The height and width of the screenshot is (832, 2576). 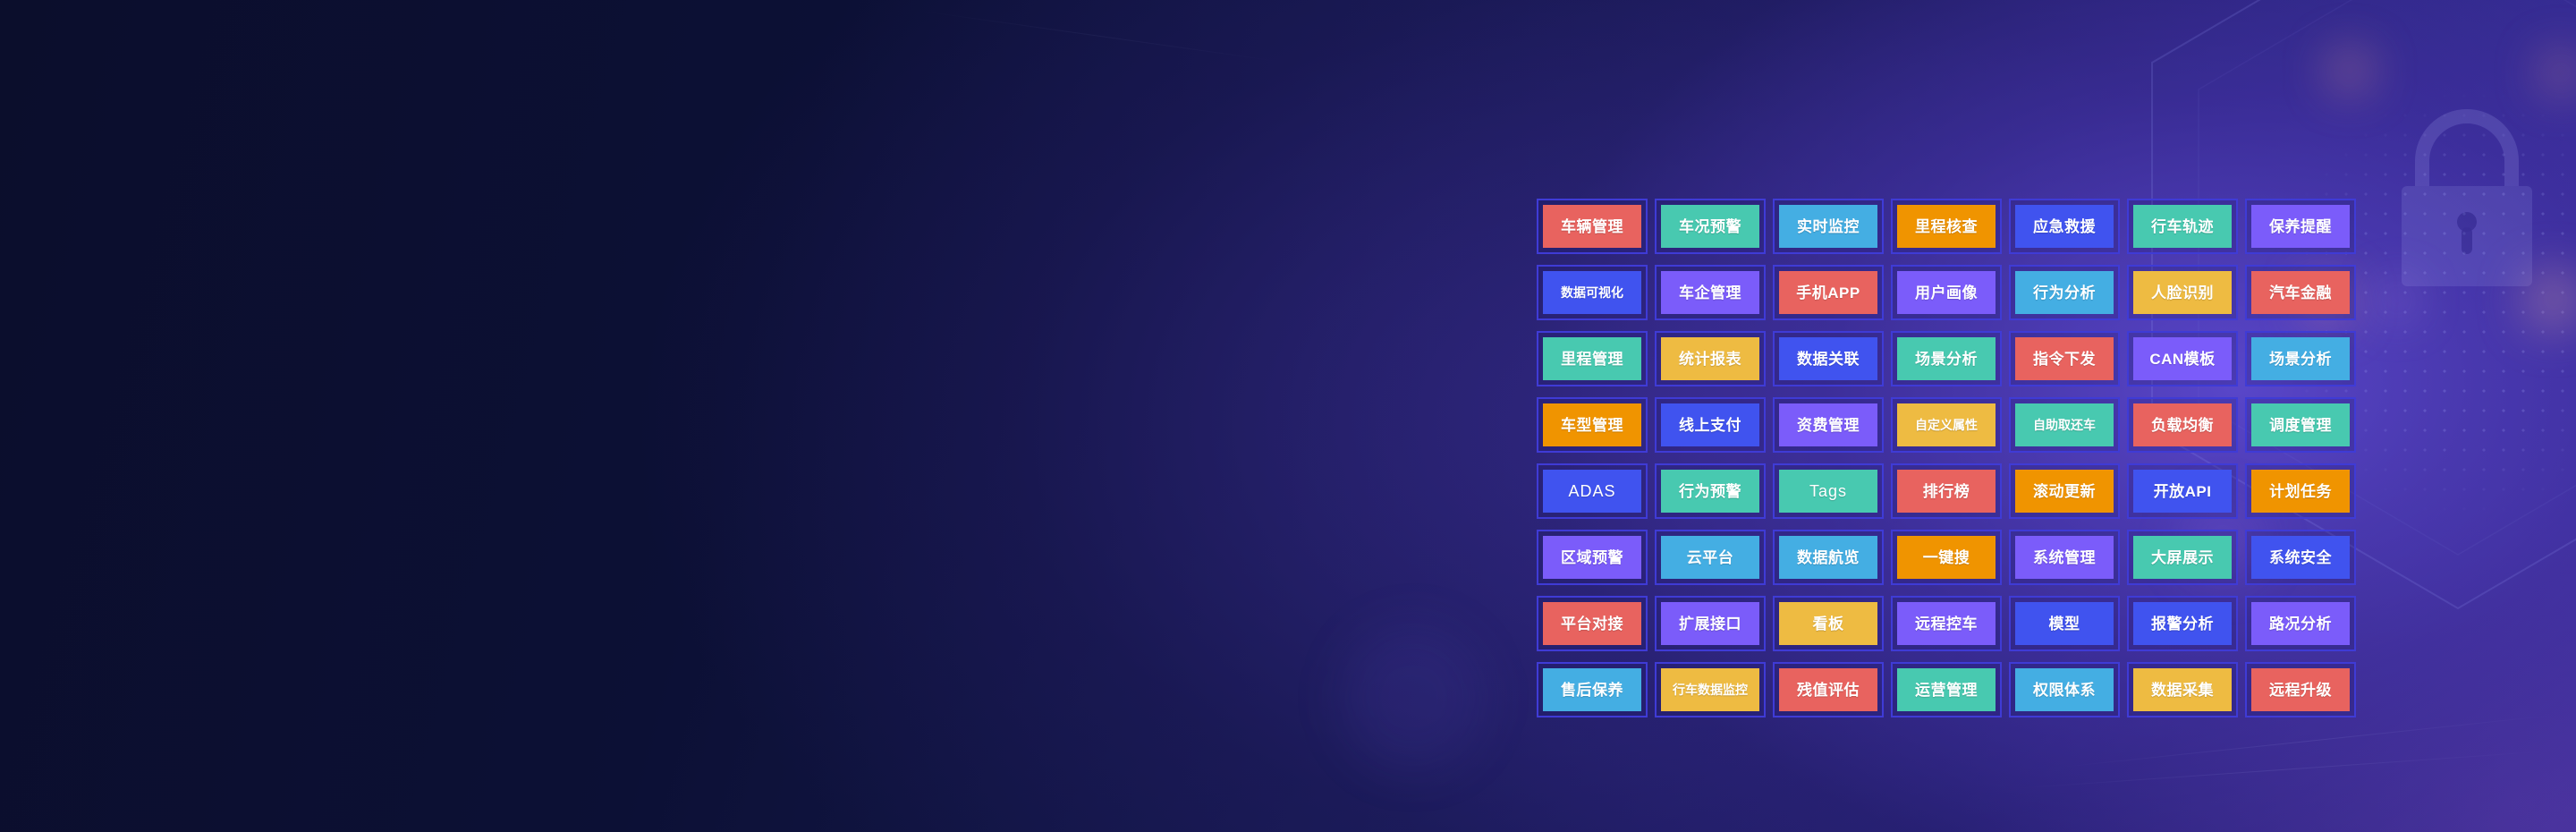 I want to click on feature-tile: 车企管理, so click(x=1710, y=292).